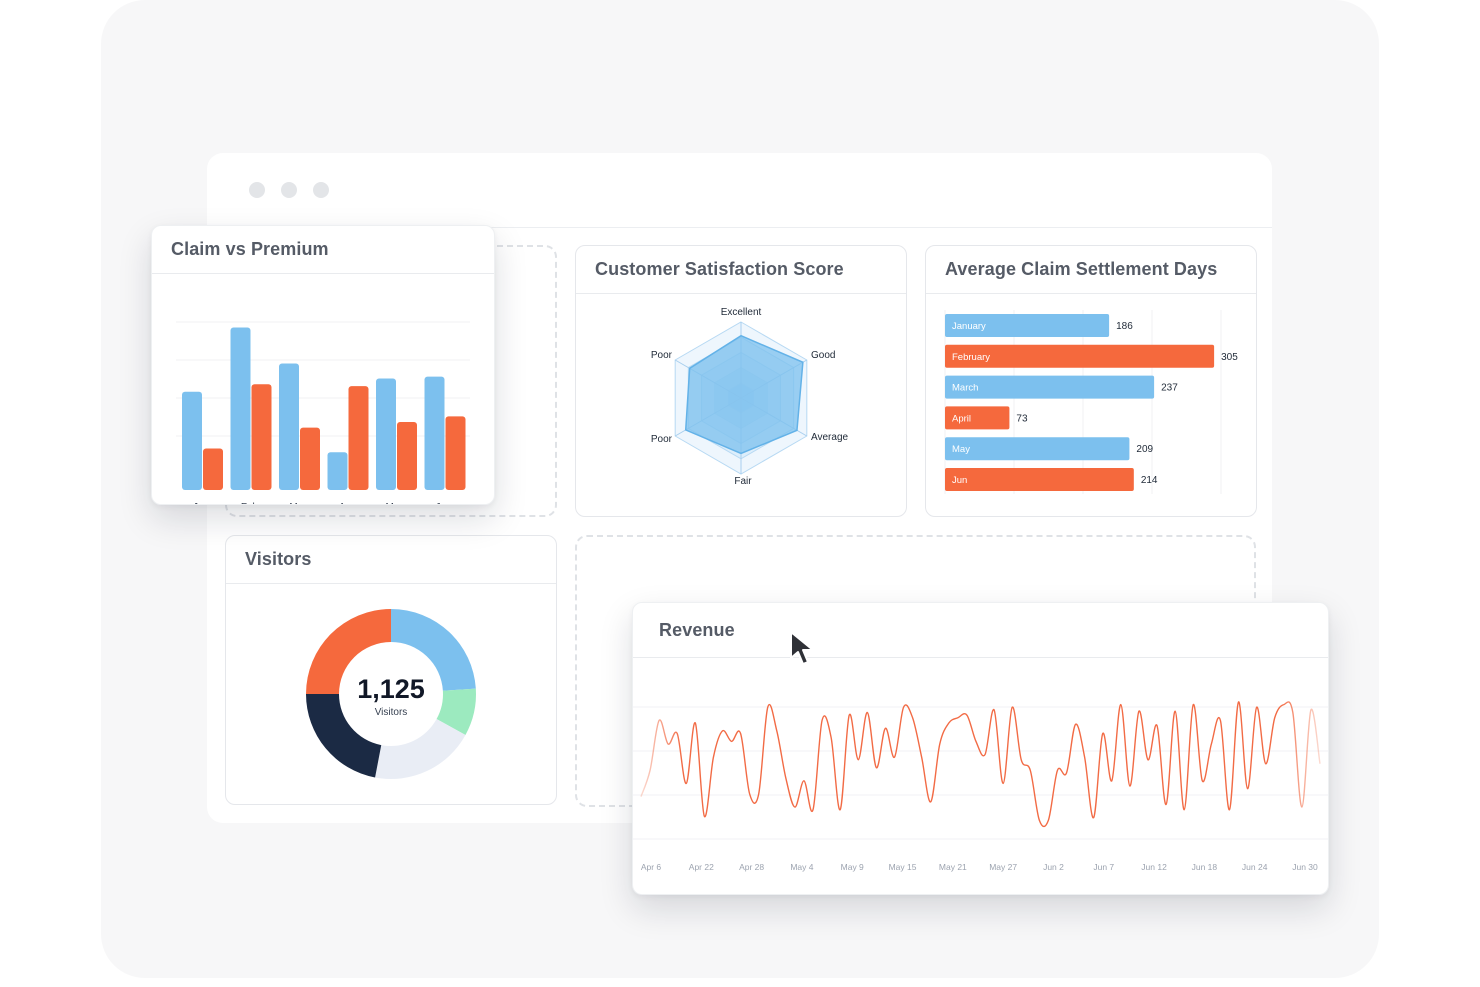 Image resolution: width=1480 pixels, height=987 pixels. I want to click on settlement-bar-label: January, so click(969, 326).